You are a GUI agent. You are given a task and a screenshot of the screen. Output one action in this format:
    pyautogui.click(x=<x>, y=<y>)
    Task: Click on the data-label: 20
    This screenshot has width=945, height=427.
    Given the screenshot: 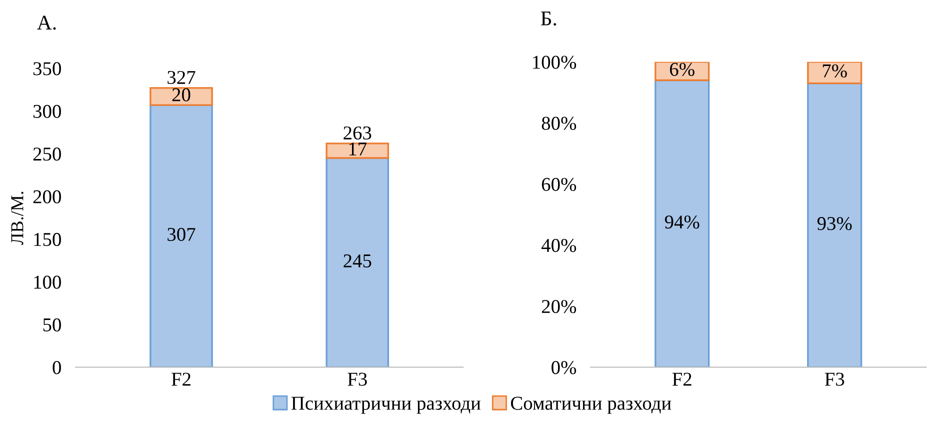 What is the action you would take?
    pyautogui.click(x=181, y=95)
    